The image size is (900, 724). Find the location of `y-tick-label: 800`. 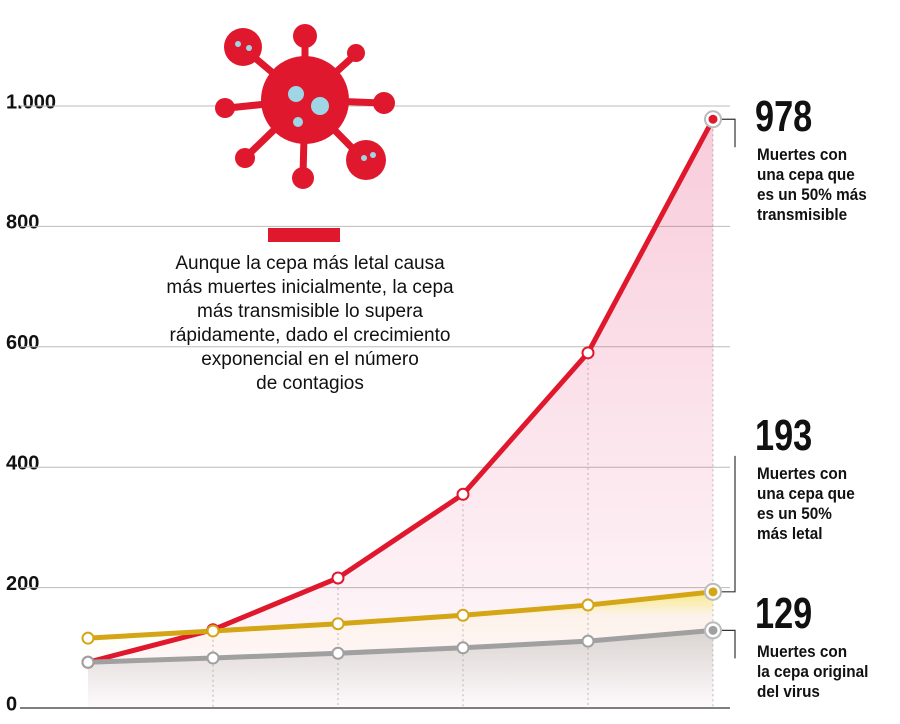

y-tick-label: 800 is located at coordinates (22, 223).